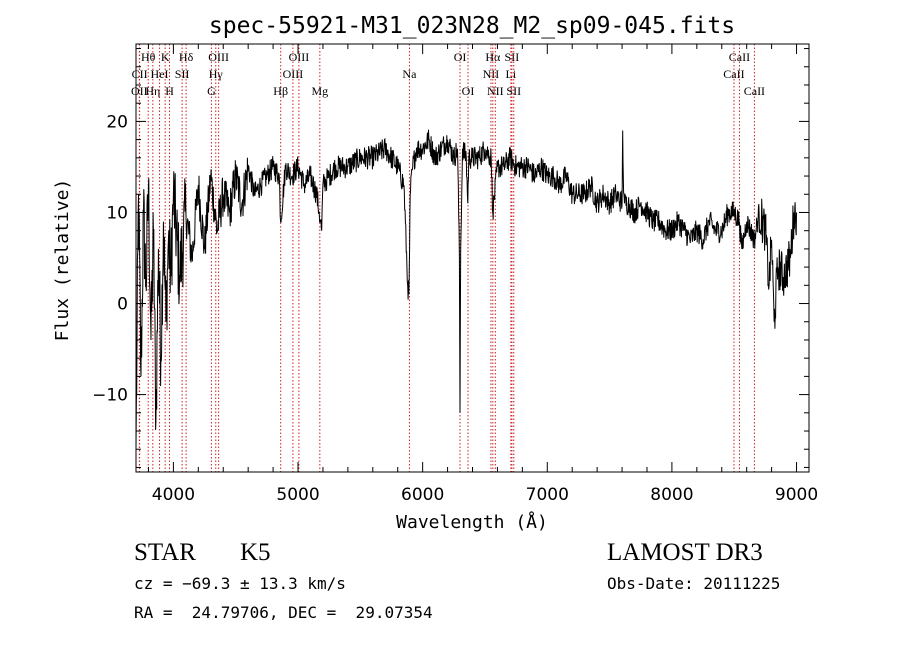 Image resolution: width=900 pixels, height=649 pixels. I want to click on y-tick-label-0: −10, so click(110, 396).